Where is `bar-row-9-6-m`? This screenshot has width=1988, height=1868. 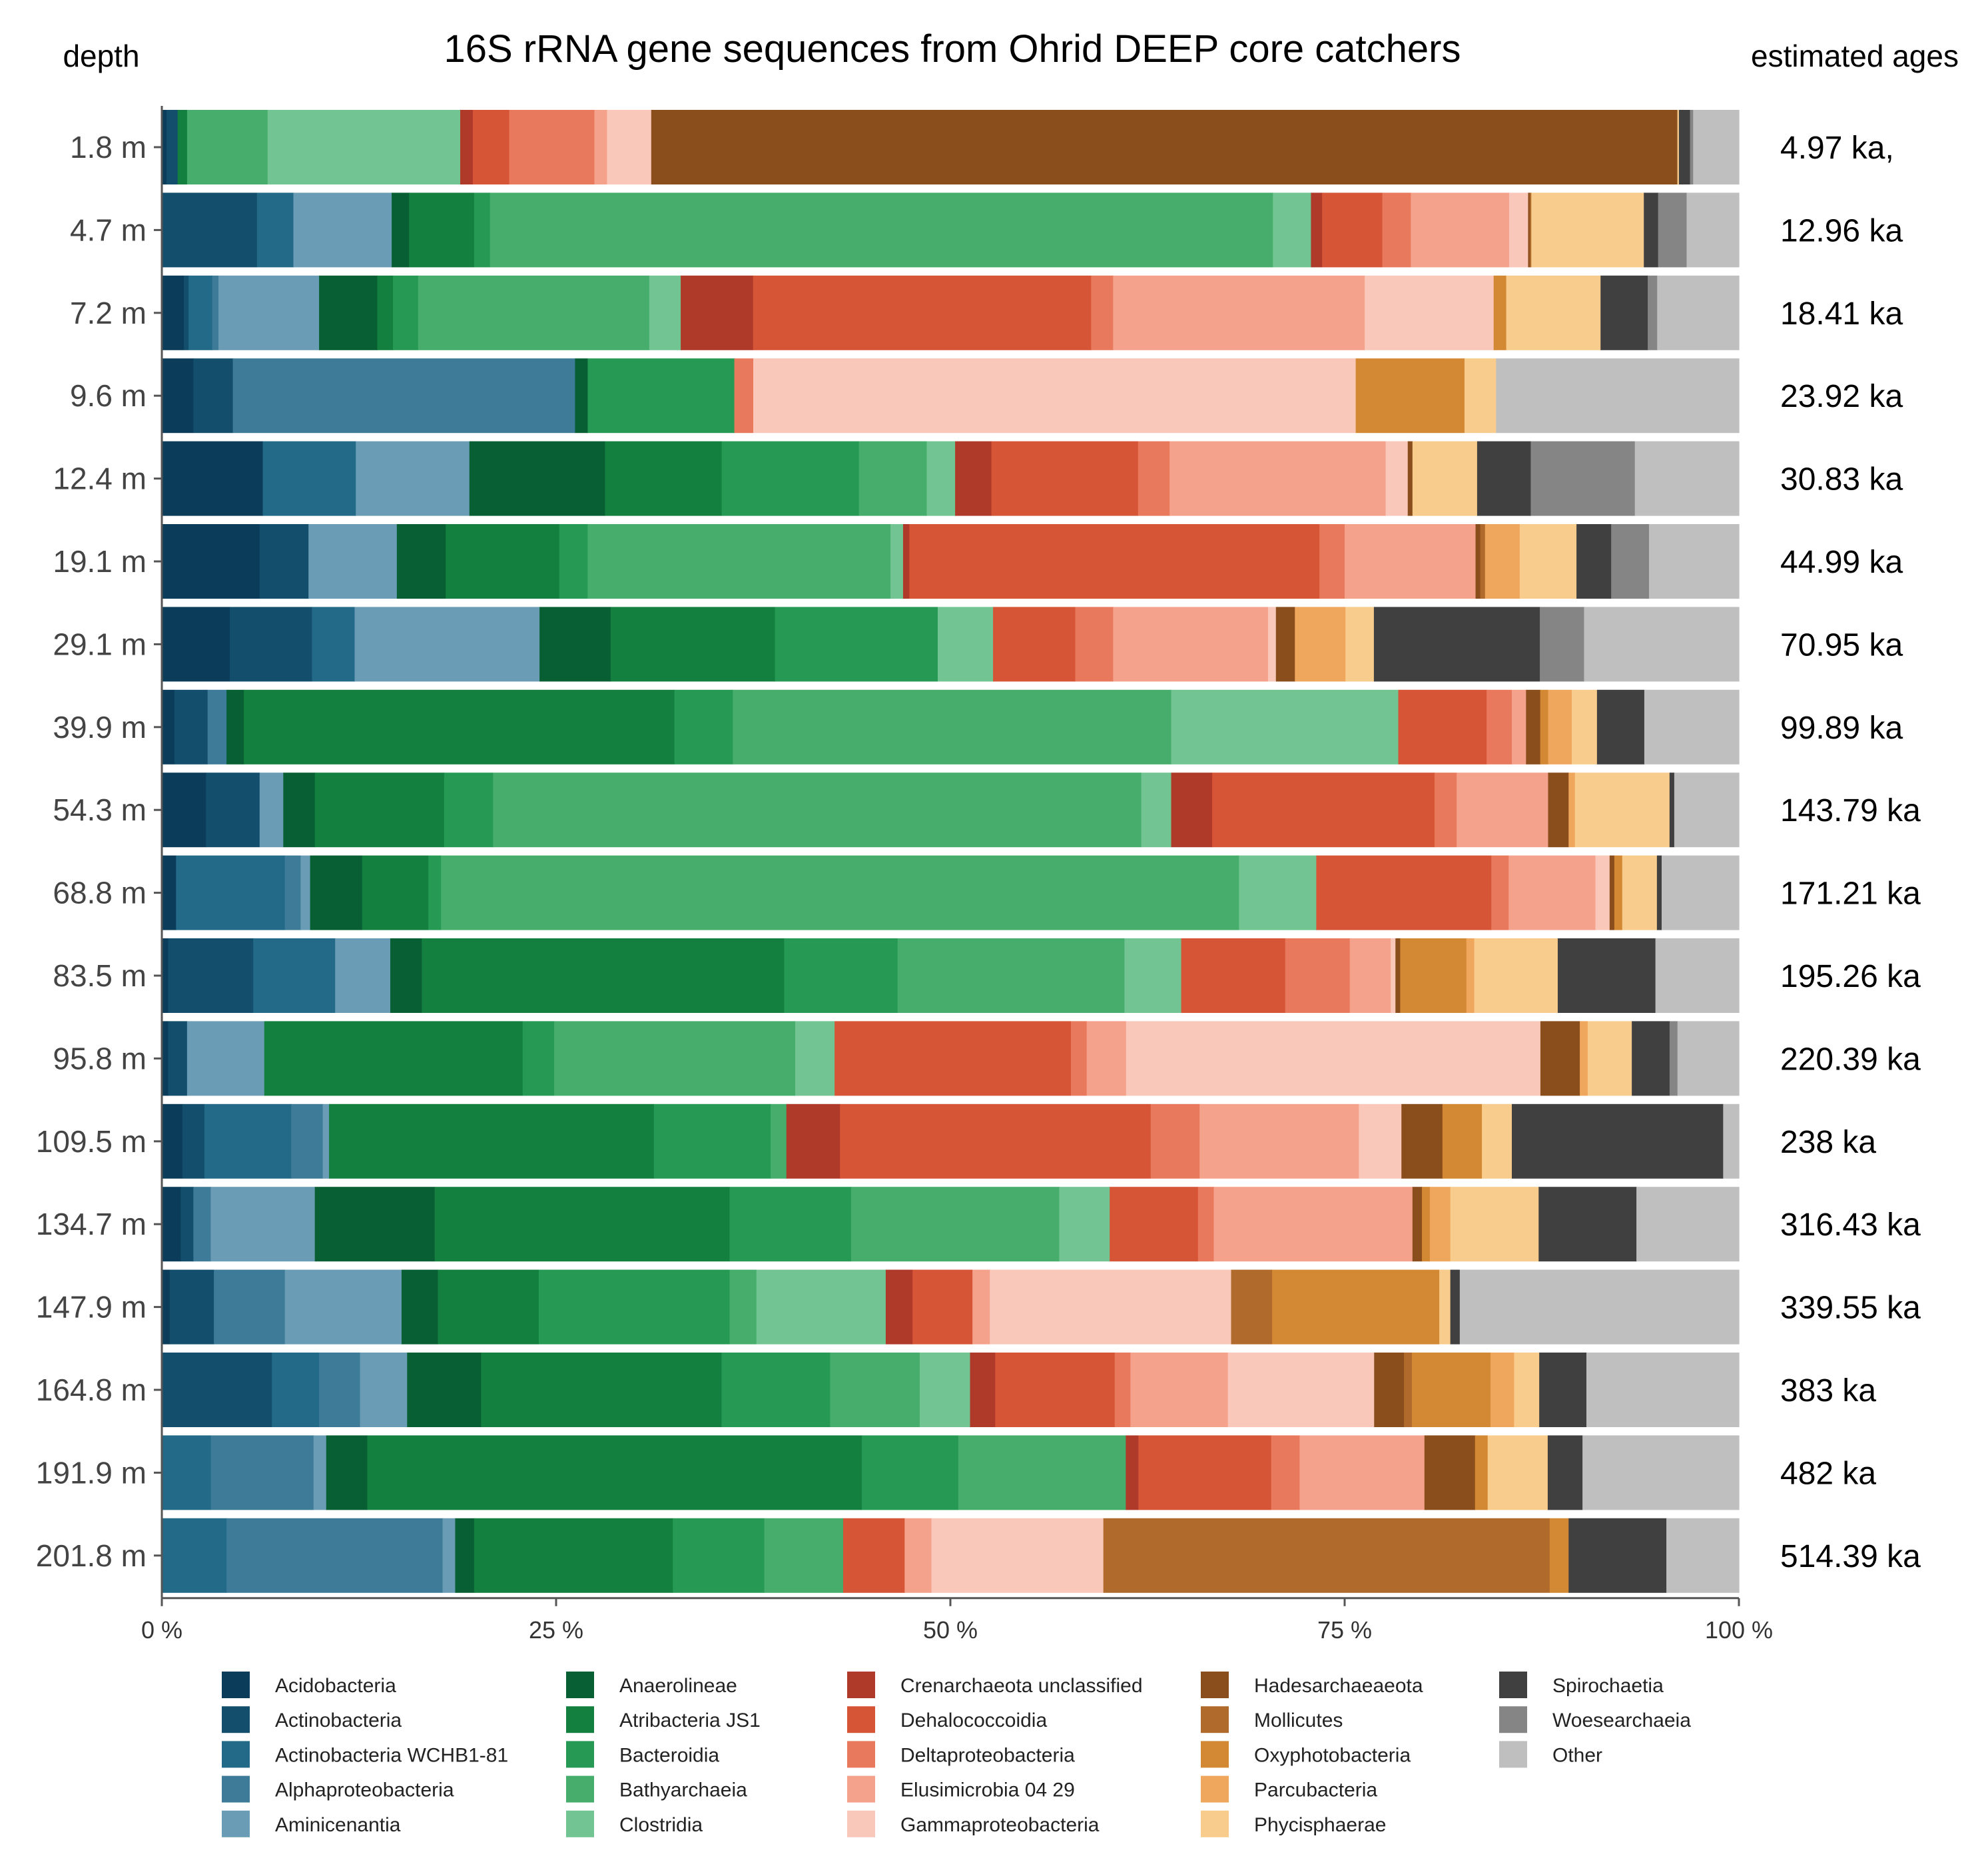
bar-row-9-6-m is located at coordinates (951, 396).